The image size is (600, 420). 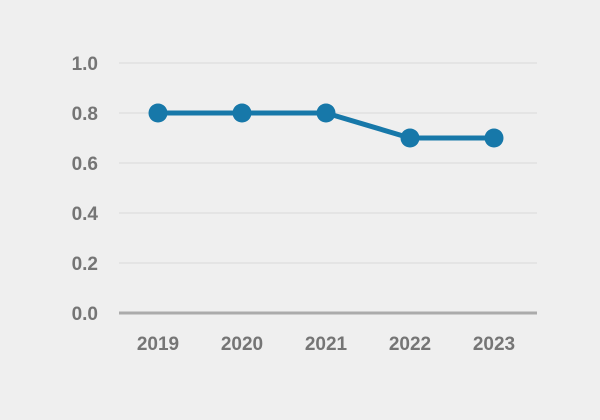 I want to click on x-tick-label: 2019, so click(x=158, y=344).